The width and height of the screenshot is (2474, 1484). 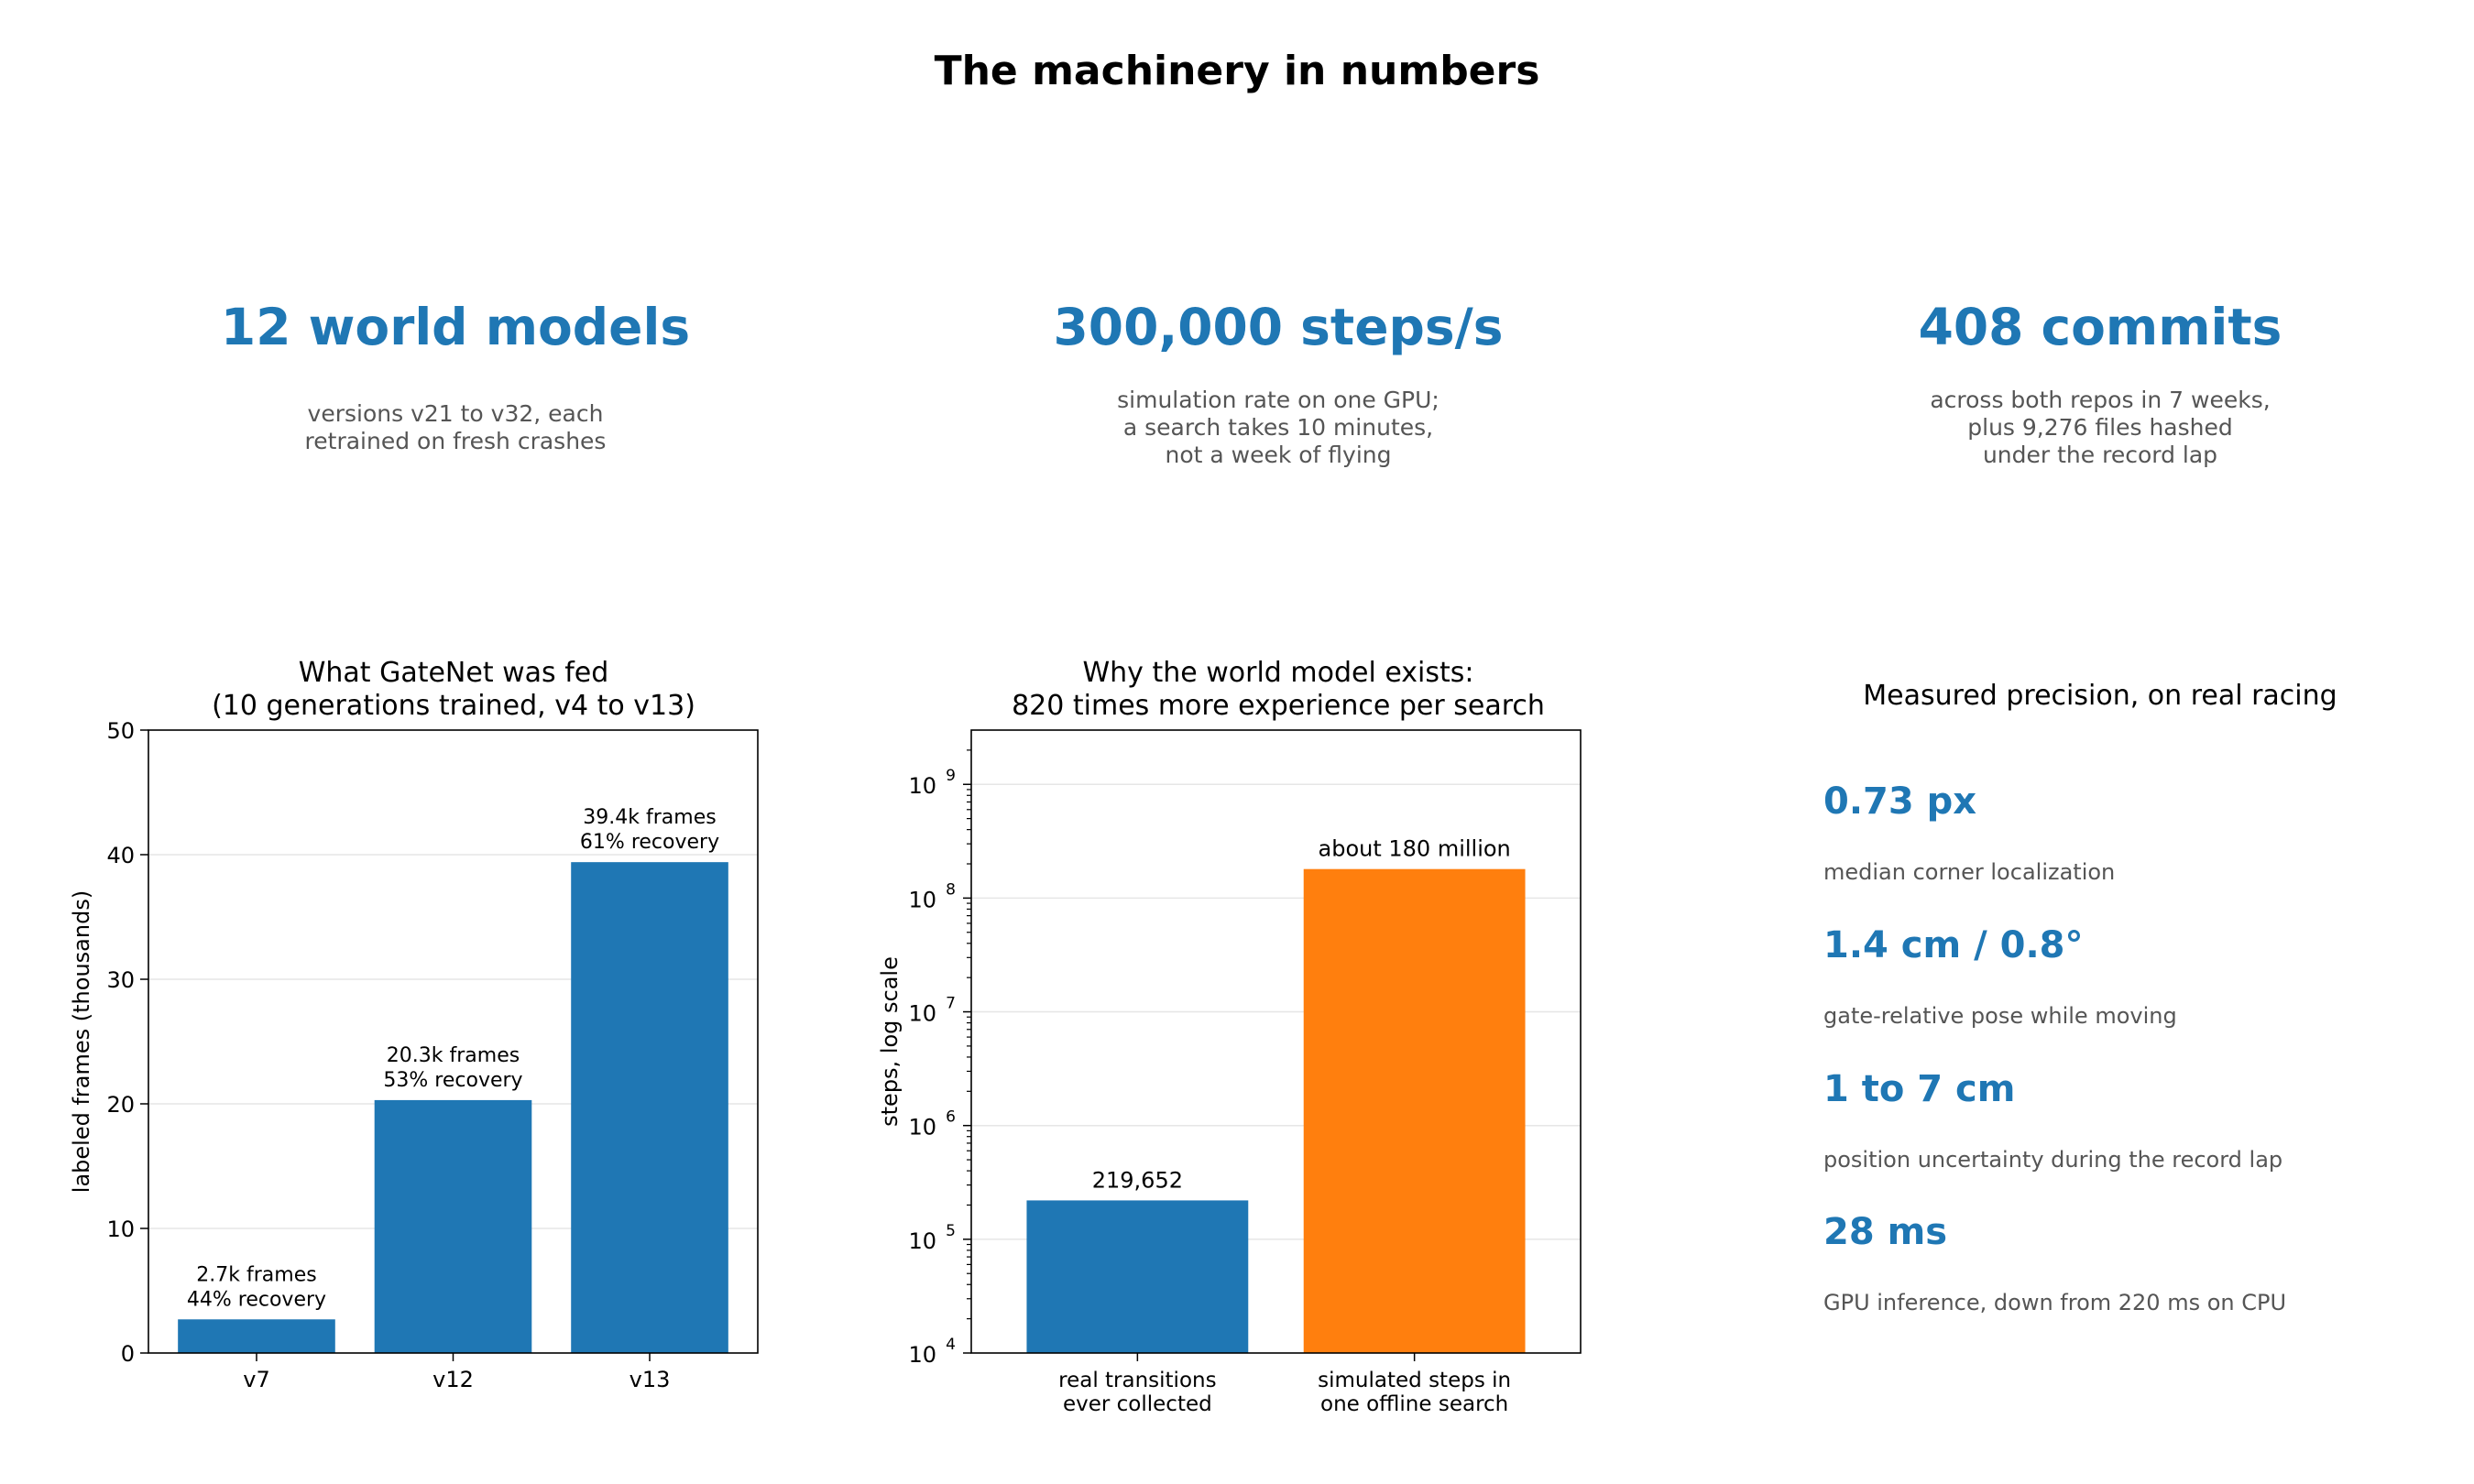 I want to click on y-axis-label: labeled frames (thousands), so click(x=81, y=1041).